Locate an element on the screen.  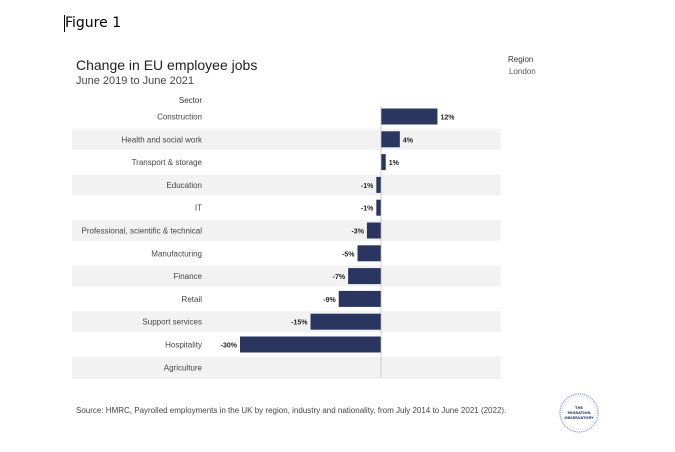
category-label: Finance is located at coordinates (188, 276).